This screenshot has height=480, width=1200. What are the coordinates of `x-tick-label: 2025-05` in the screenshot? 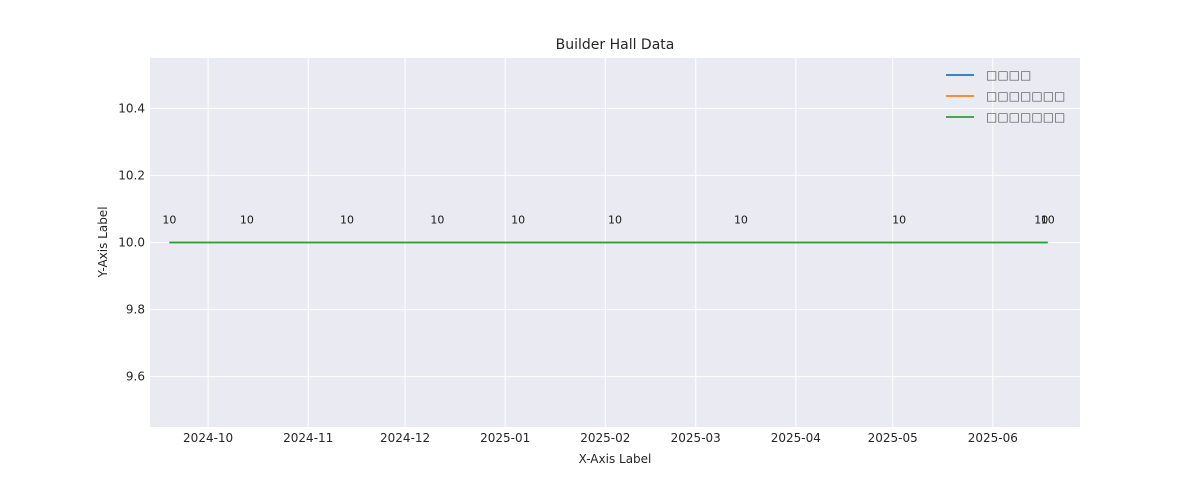 It's located at (893, 438).